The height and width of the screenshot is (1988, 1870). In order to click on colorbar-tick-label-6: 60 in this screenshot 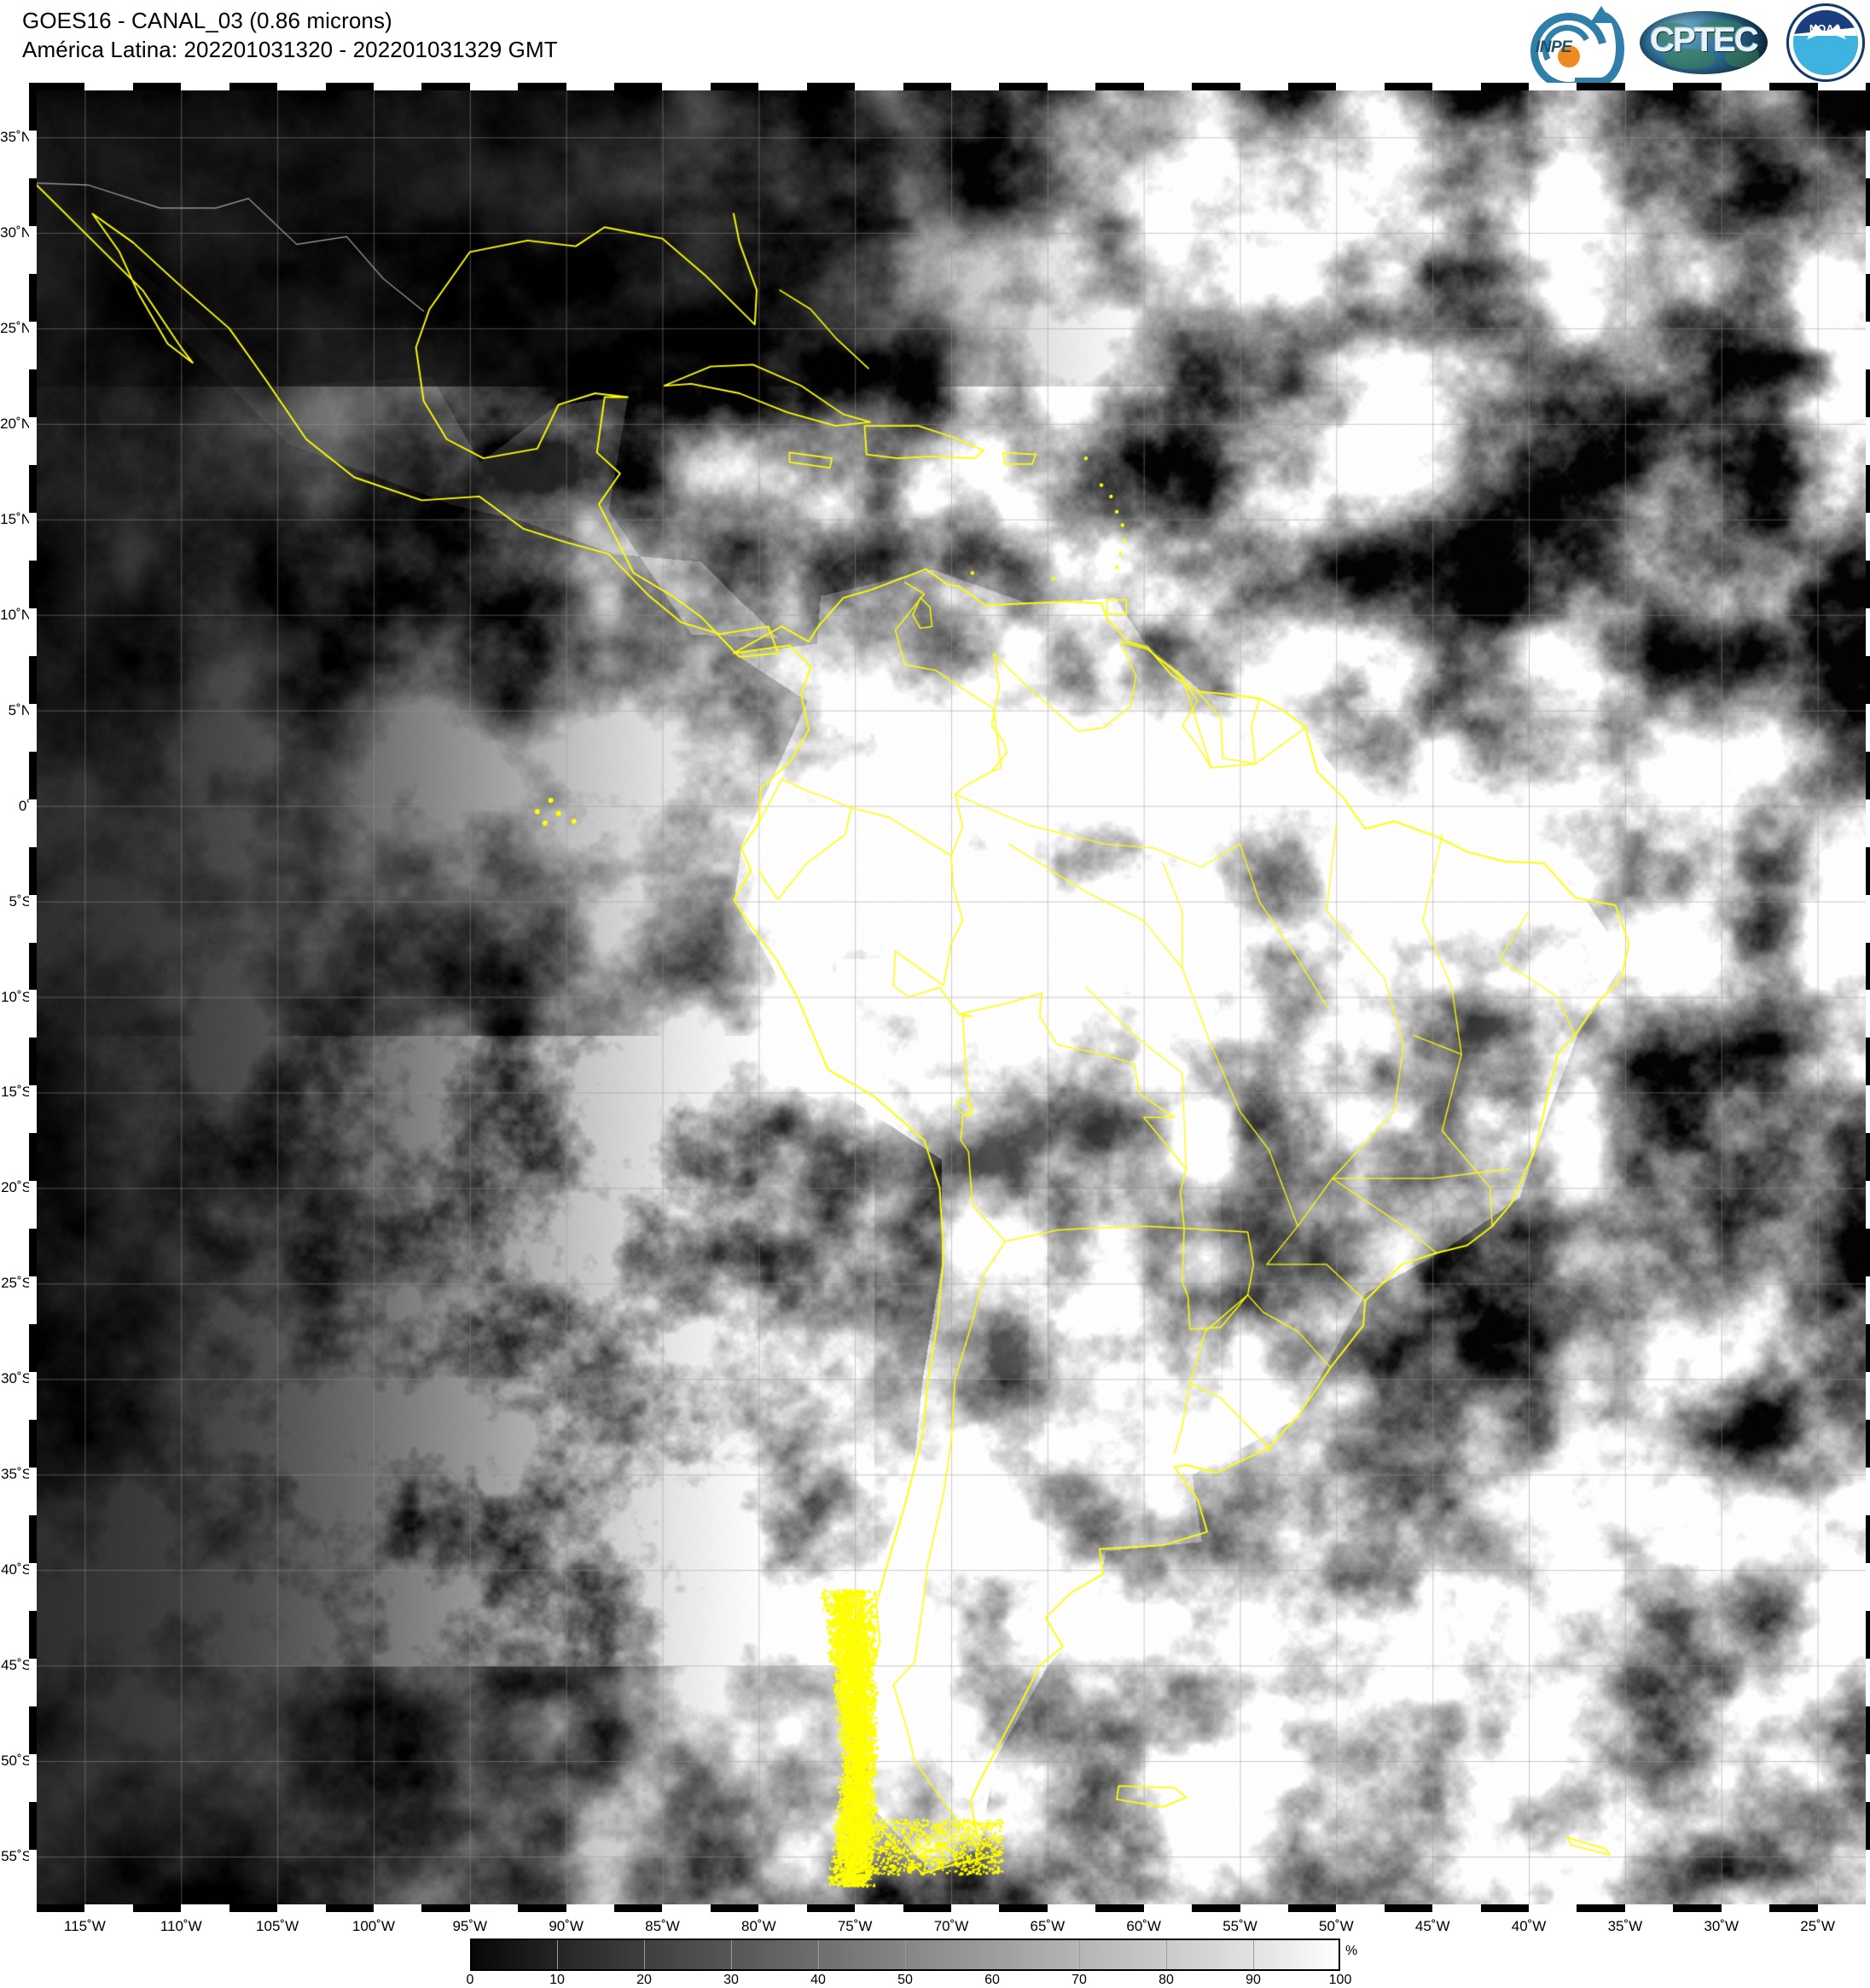, I will do `click(992, 1980)`.